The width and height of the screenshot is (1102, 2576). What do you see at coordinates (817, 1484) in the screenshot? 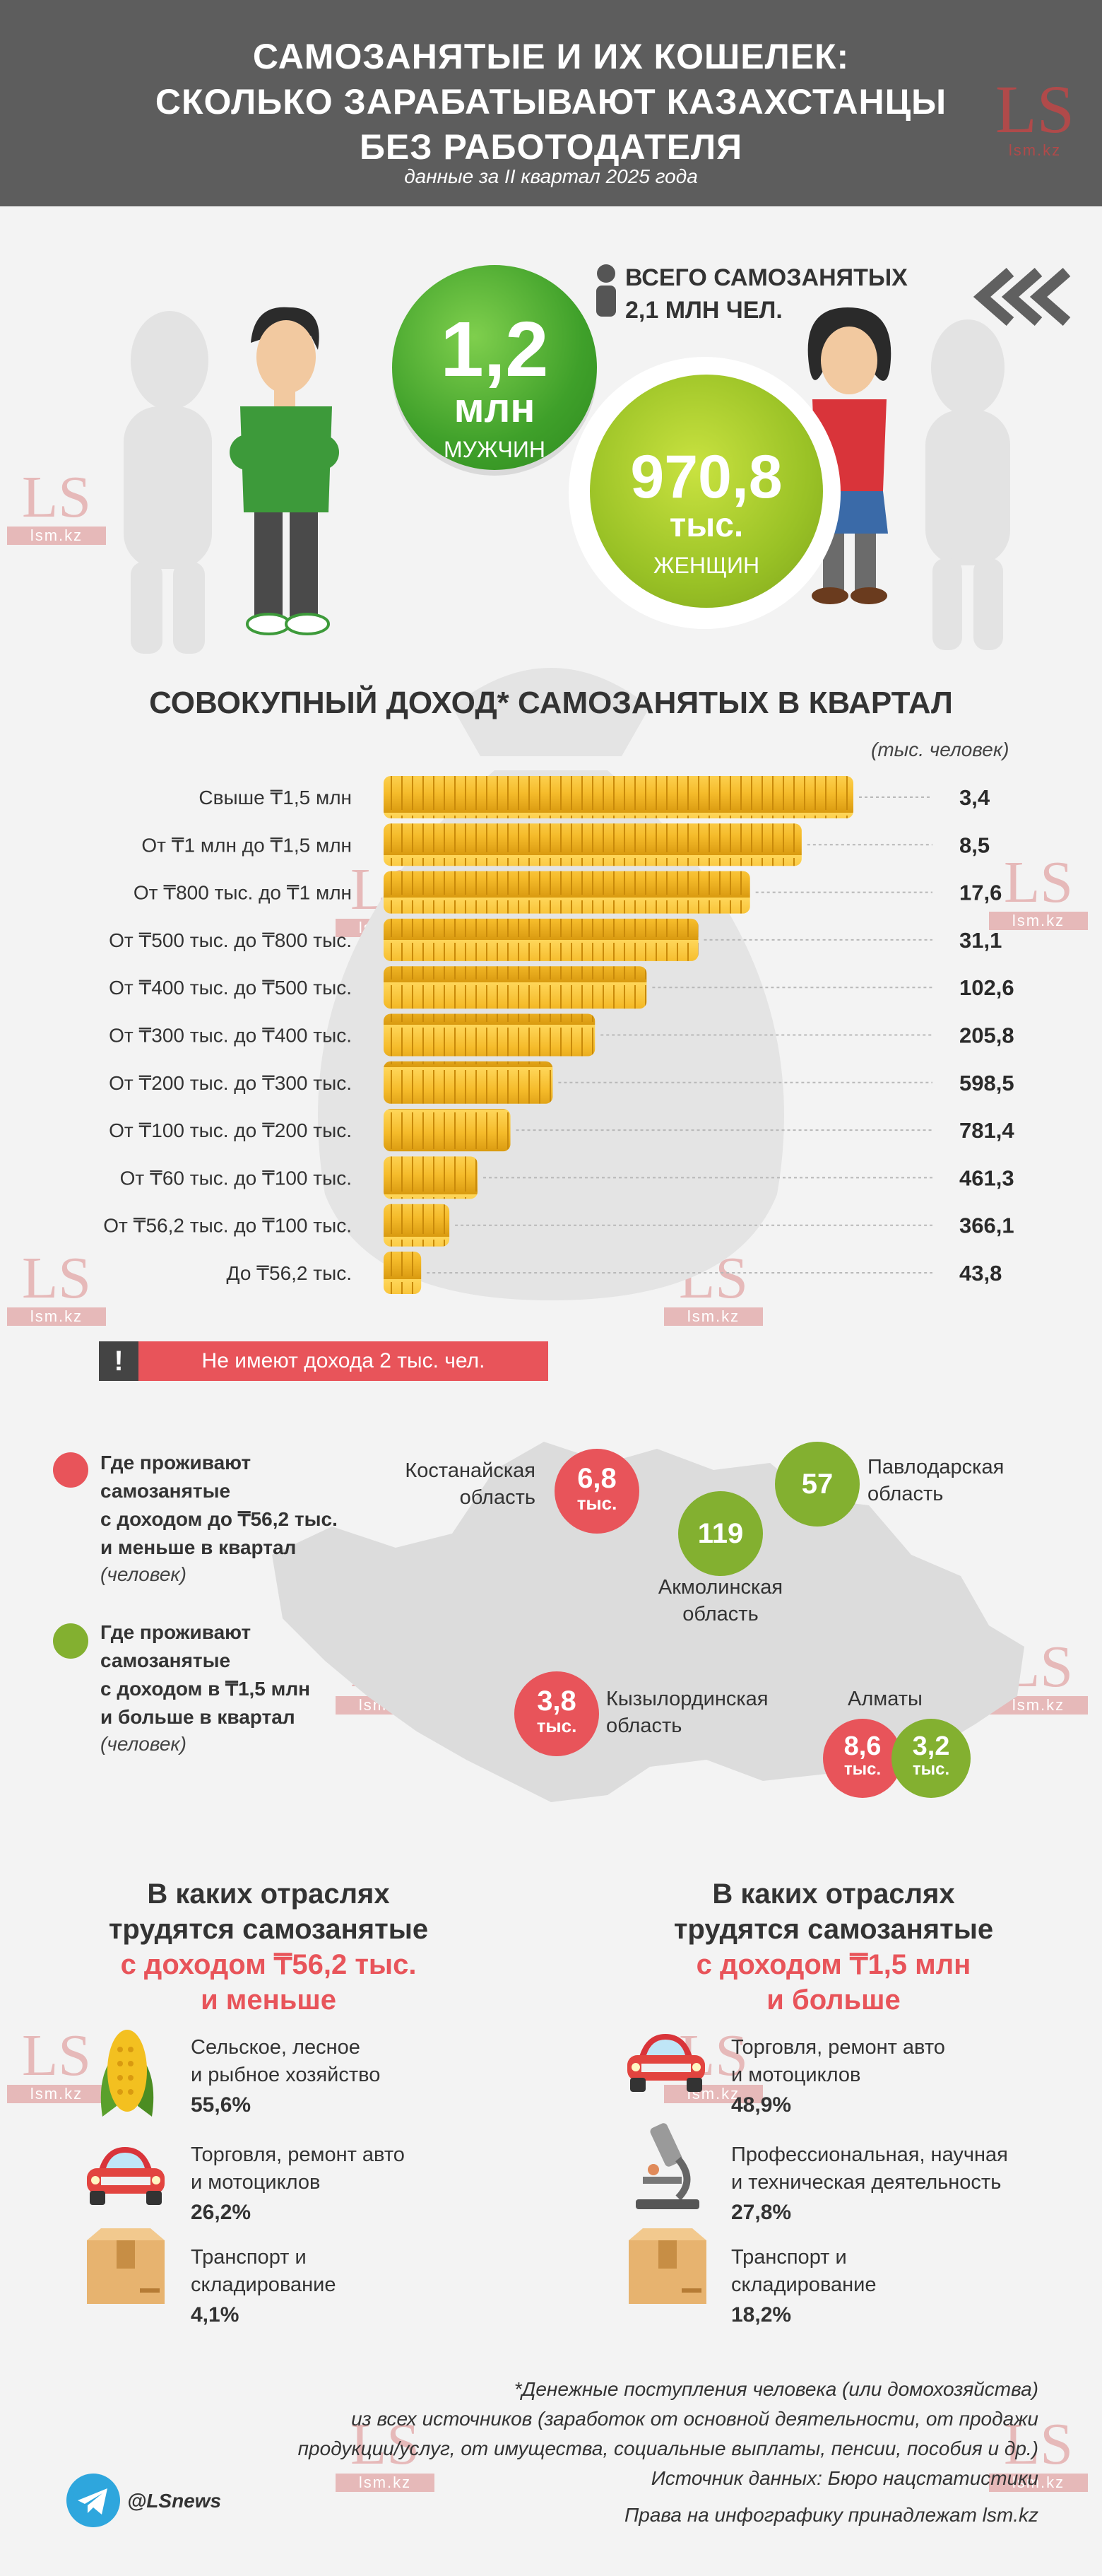
I see `region-pavlodar-bubble: 57` at bounding box center [817, 1484].